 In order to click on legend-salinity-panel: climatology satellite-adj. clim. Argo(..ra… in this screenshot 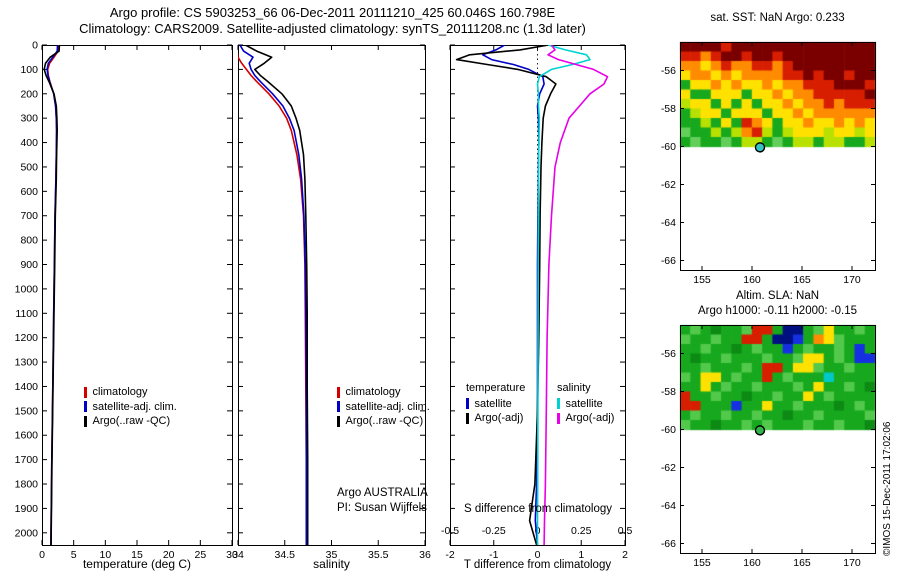, I will do `click(383, 407)`.